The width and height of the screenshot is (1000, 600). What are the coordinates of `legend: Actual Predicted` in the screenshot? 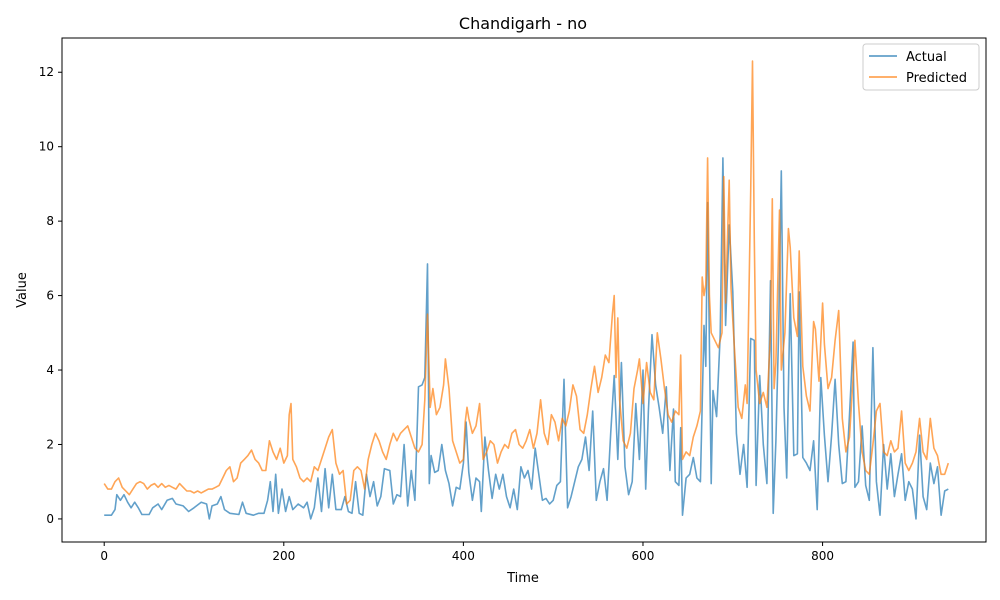 It's located at (921, 67).